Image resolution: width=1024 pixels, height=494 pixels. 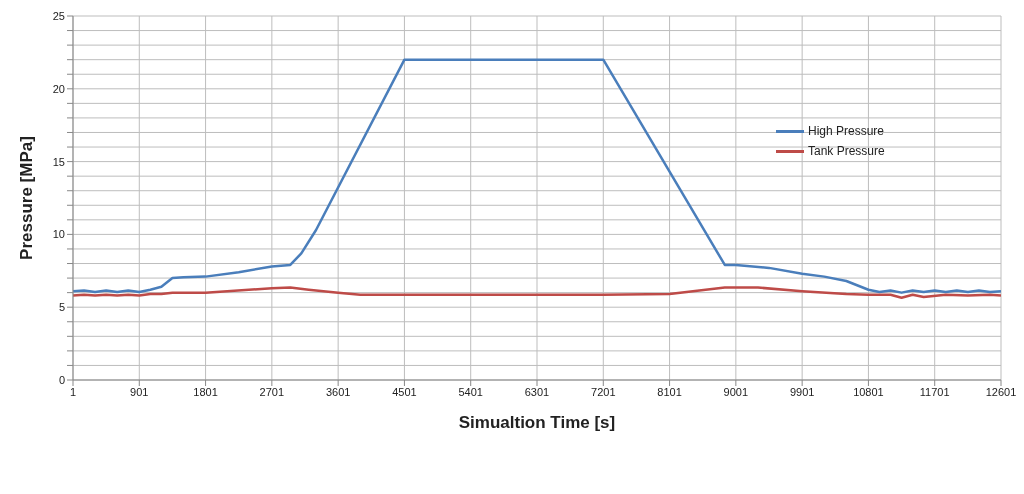 What do you see at coordinates (934, 391) in the screenshot?
I see `x-tick-label: 11701` at bounding box center [934, 391].